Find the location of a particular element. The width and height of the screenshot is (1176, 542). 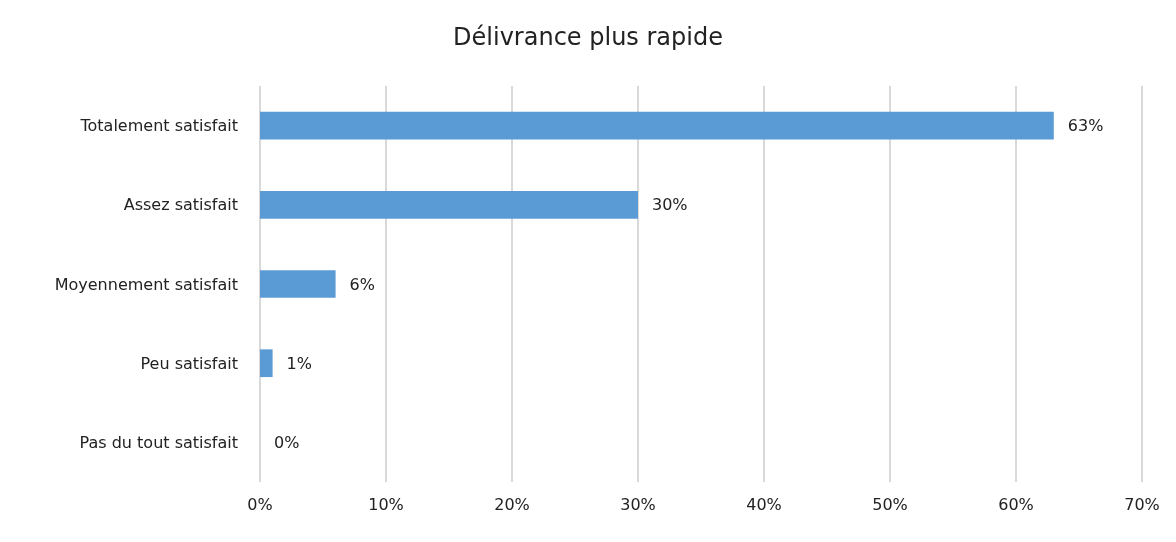

data-label: 30% is located at coordinates (670, 205).